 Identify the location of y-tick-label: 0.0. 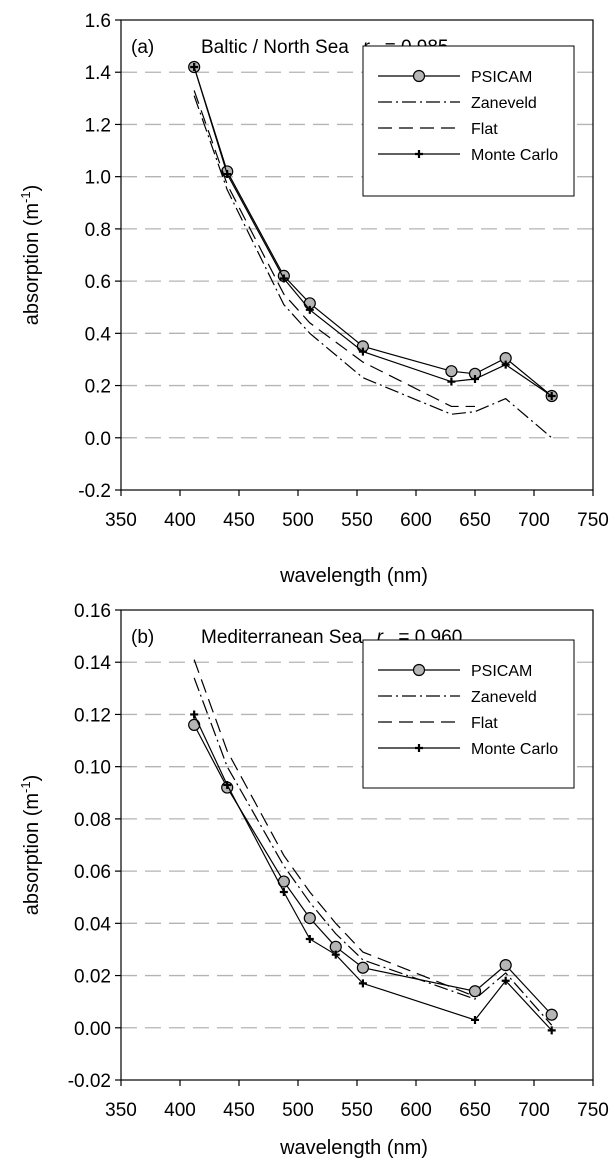
(98, 439).